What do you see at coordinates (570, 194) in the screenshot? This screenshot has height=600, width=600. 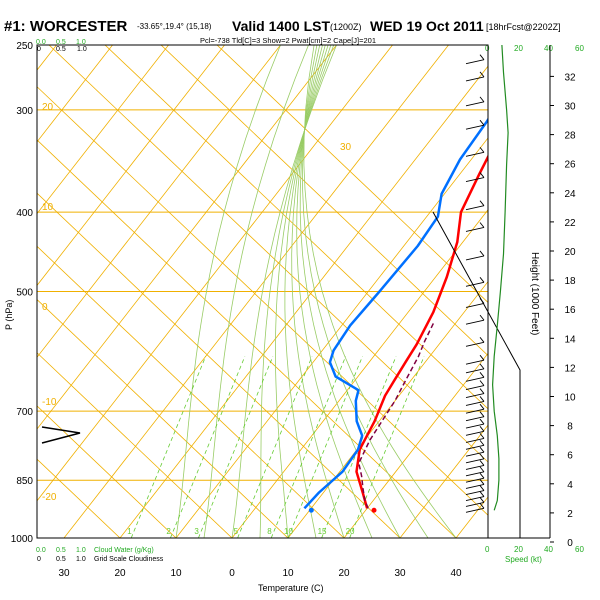 I see `height-tick-label: 24` at bounding box center [570, 194].